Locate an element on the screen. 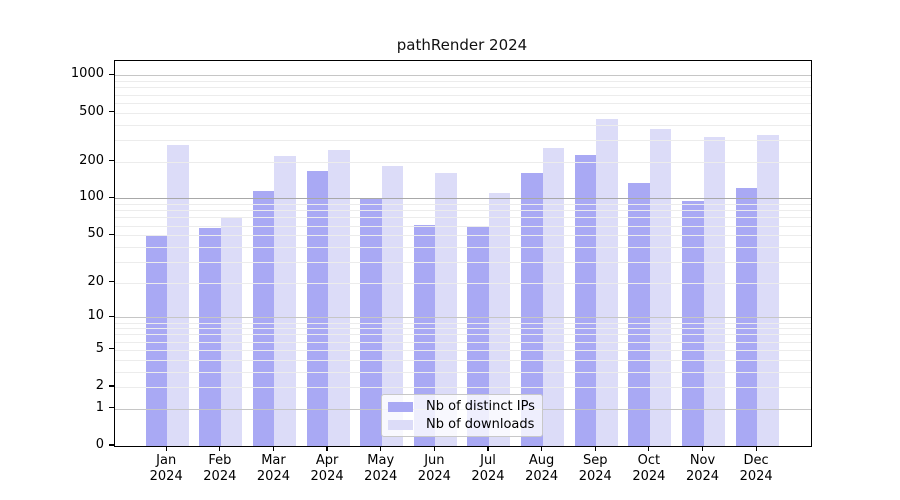 Image resolution: width=900 pixels, height=500 pixels. bar-jul-2024-nb-of-downloads is located at coordinates (499, 319).